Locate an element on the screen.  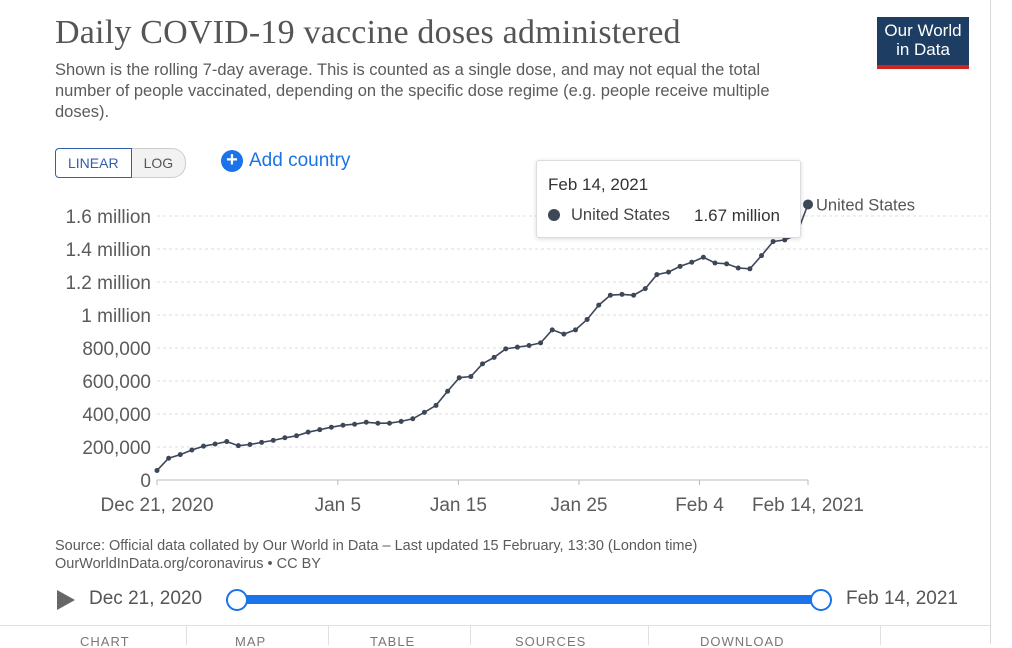
x-tick-label: Jan 25 is located at coordinates (578, 505).